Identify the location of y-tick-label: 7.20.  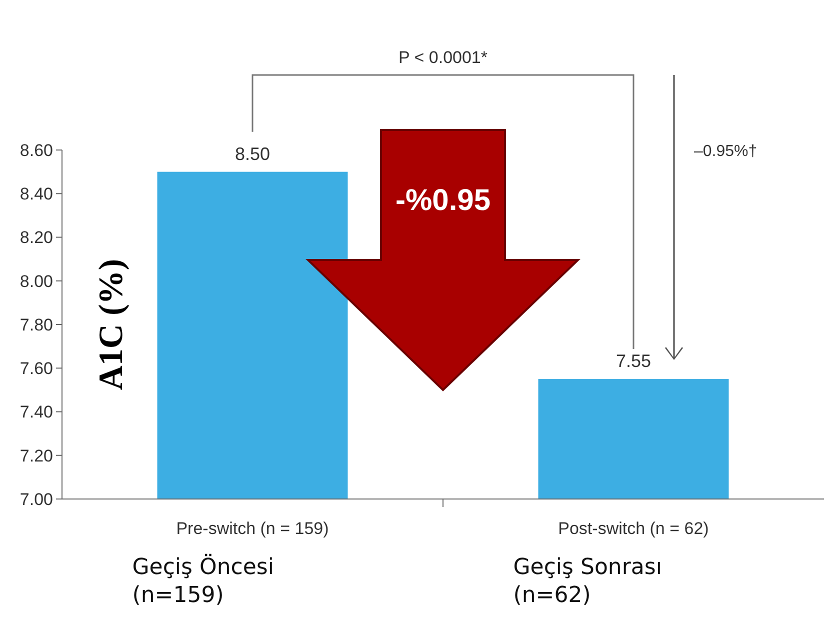
(36, 456).